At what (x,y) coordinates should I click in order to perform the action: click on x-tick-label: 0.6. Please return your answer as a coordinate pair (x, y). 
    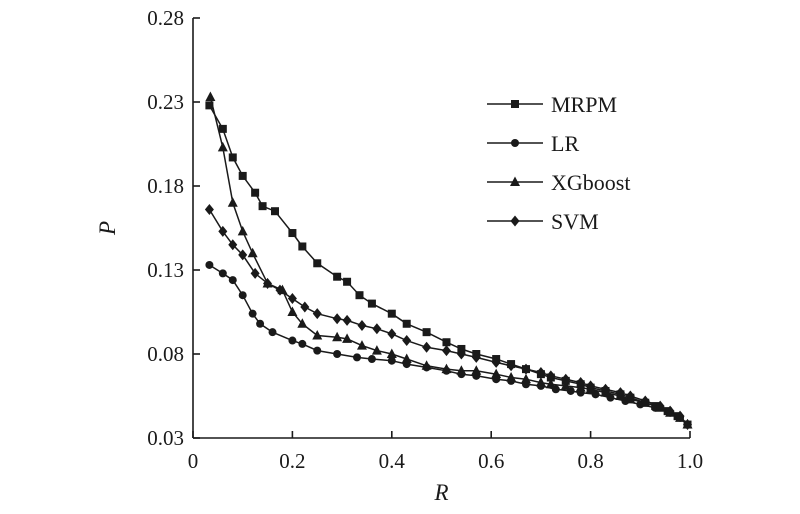
    Looking at the image, I should click on (491, 461).